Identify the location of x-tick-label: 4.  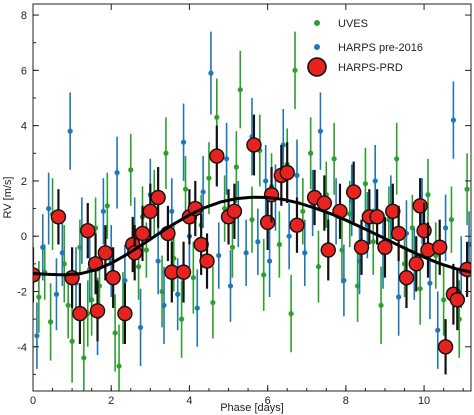
(189, 401).